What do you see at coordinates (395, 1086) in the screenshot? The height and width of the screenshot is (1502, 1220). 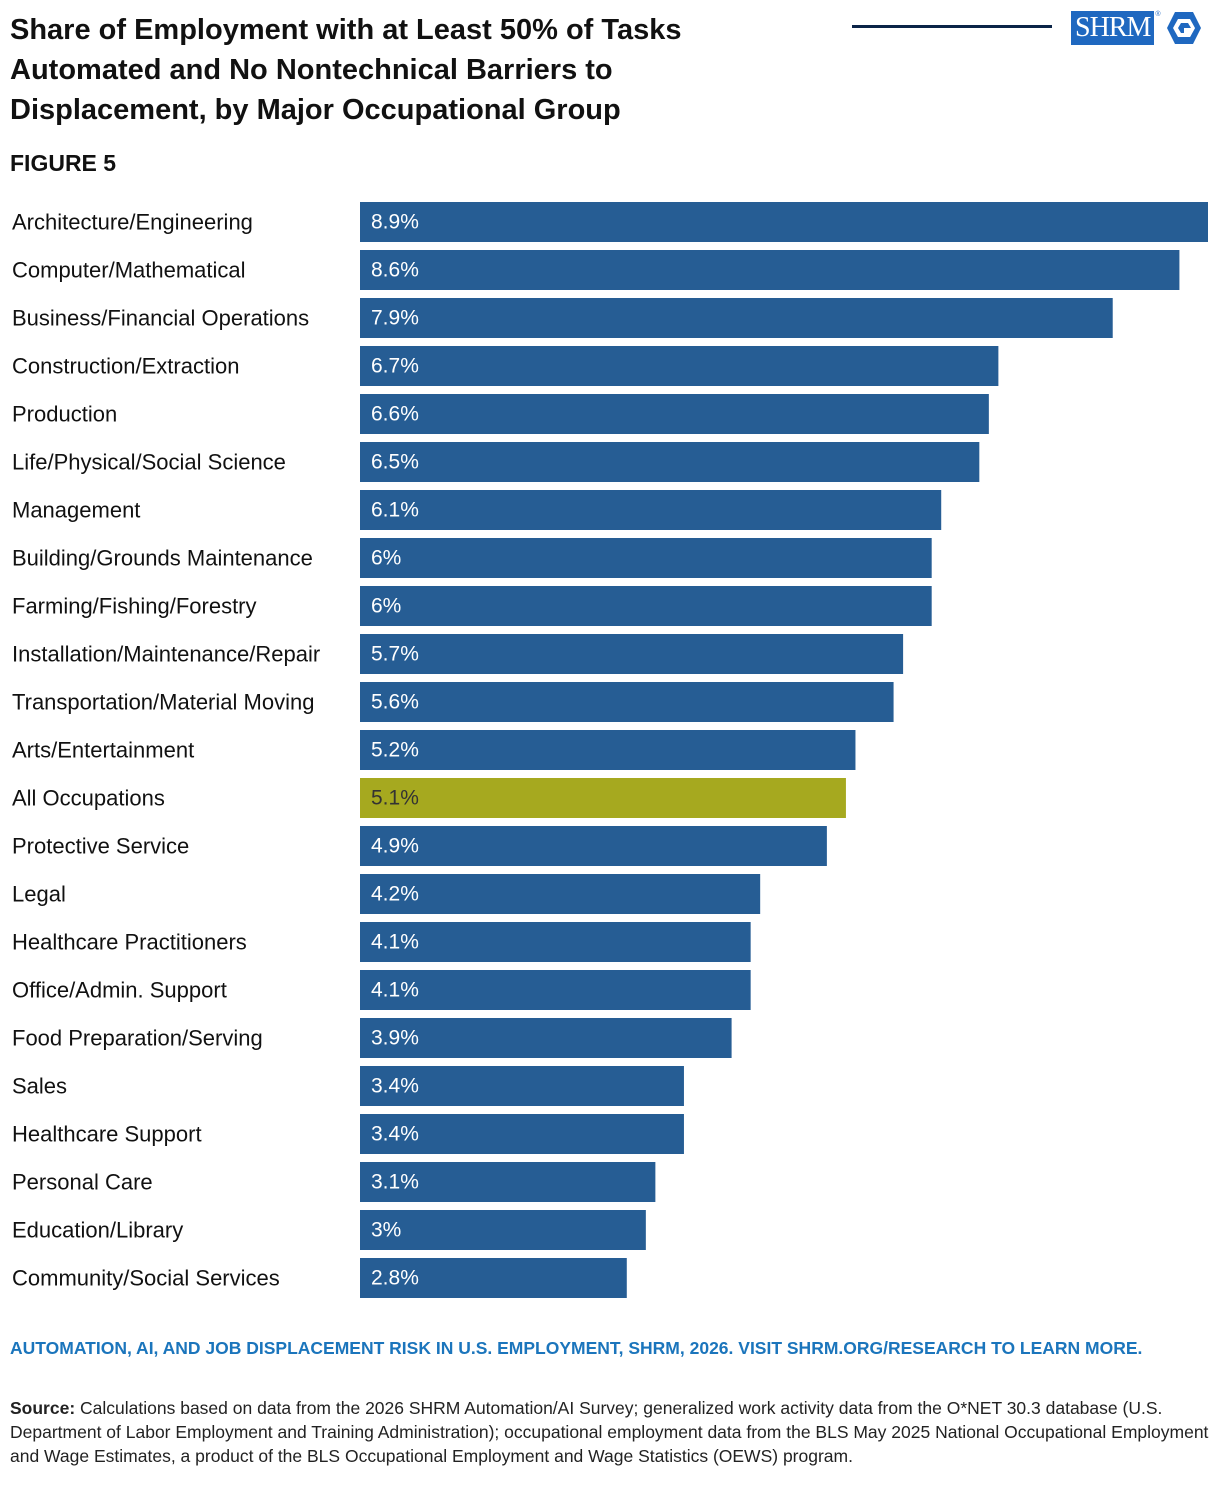 I see `value-label-sales: 3.4%` at bounding box center [395, 1086].